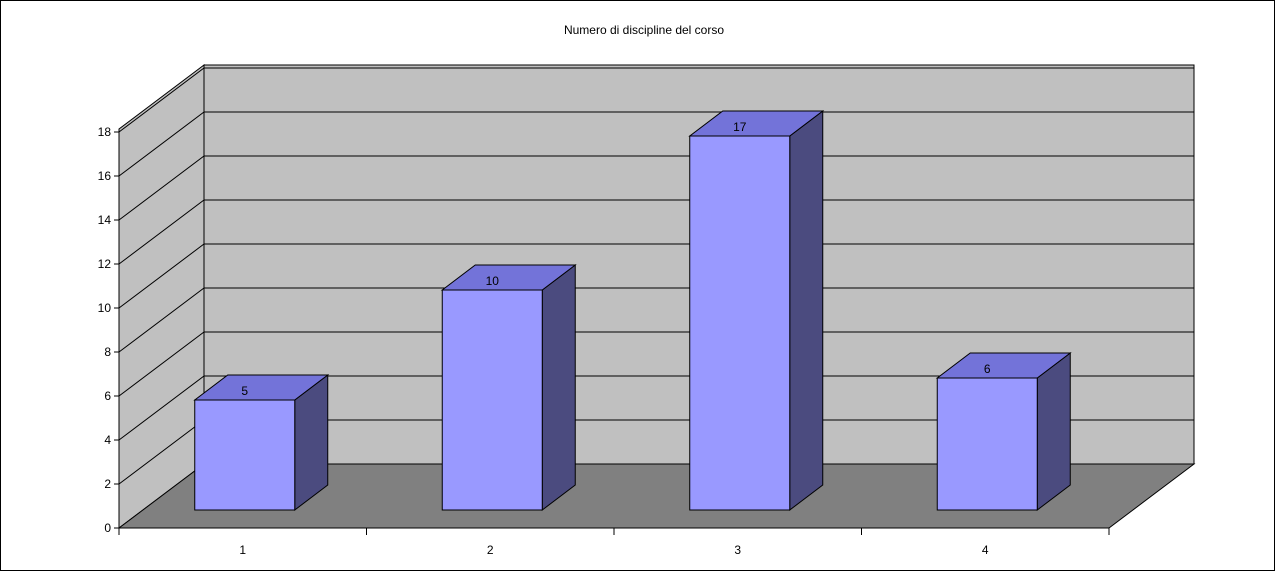 The width and height of the screenshot is (1275, 572). I want to click on y-tick-label: 4, so click(107, 440).